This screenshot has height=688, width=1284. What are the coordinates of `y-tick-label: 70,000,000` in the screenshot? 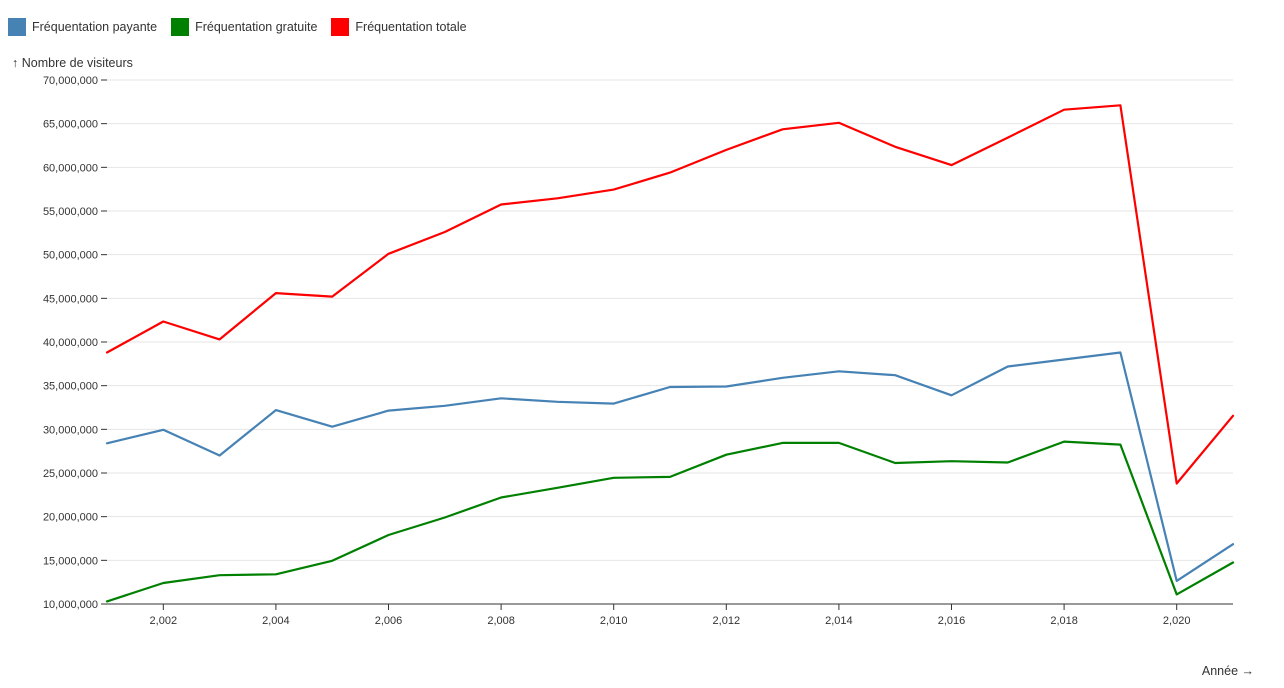 It's located at (70, 81).